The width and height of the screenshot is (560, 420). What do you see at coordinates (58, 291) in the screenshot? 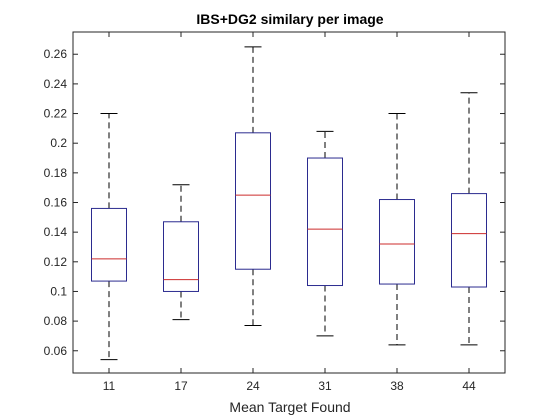
I see `y-tick-label: 0.1` at bounding box center [58, 291].